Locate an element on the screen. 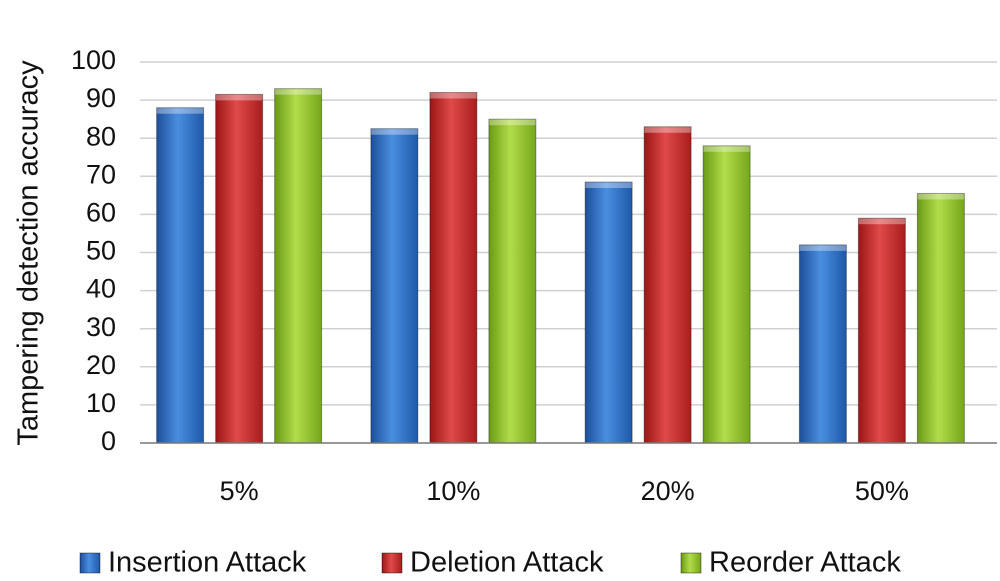 The width and height of the screenshot is (1000, 581). y-tick-label: 50 is located at coordinates (101, 251).